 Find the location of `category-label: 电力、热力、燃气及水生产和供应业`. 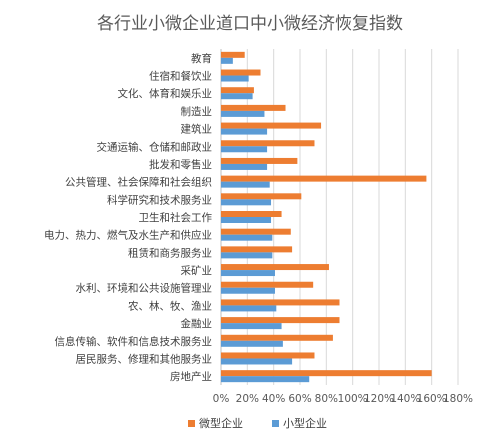

category-label: 电力、热力、燃气及水生产和供应业 is located at coordinates (128, 235).